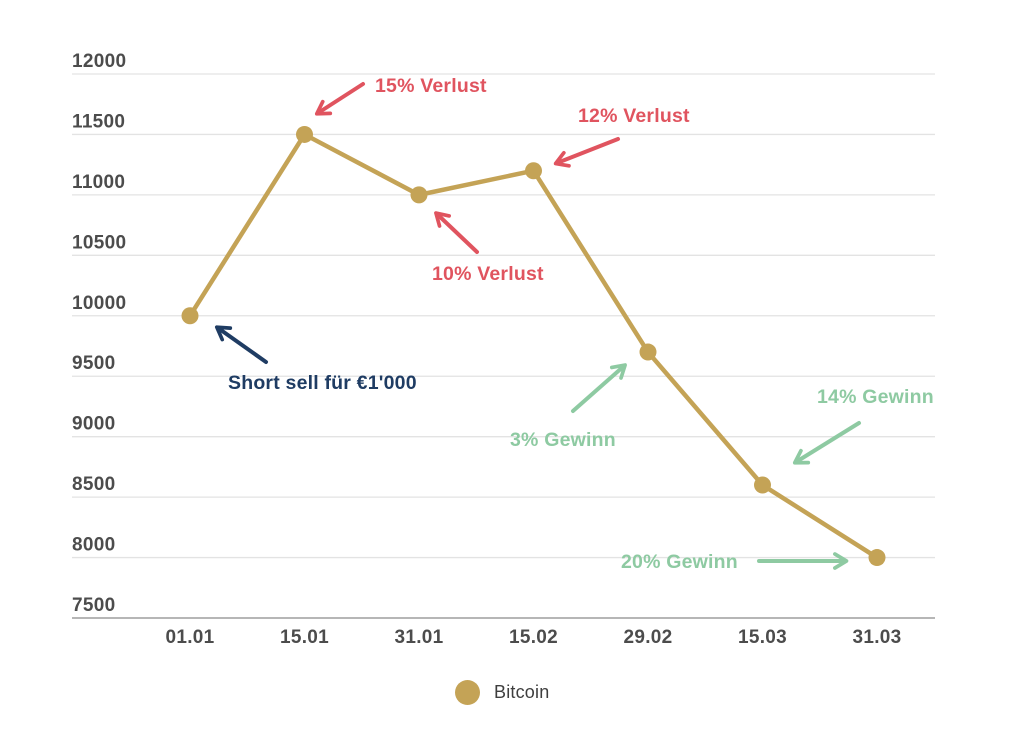  What do you see at coordinates (93, 545) in the screenshot?
I see `y-axis-tick-label: 8000` at bounding box center [93, 545].